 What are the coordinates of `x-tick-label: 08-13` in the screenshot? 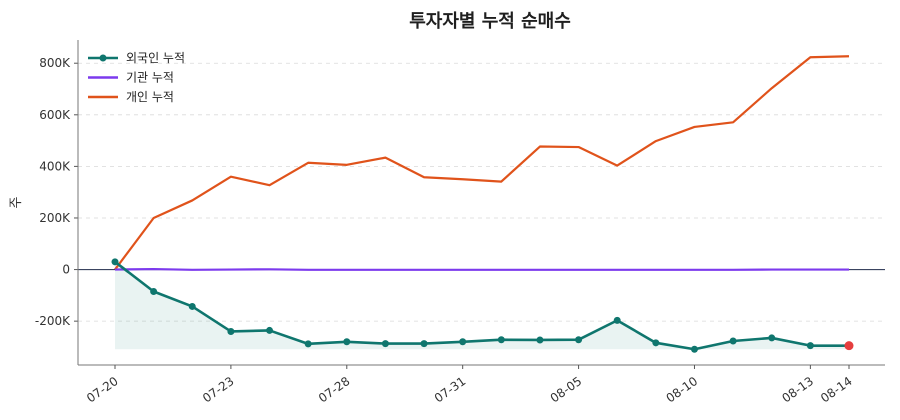 It's located at (797, 389).